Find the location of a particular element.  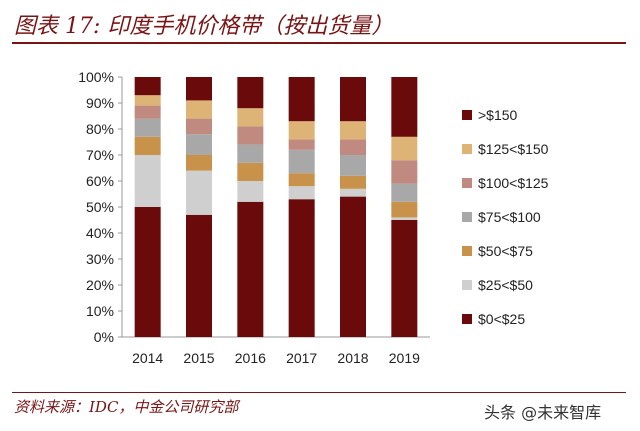

y-tick-label: 90% is located at coordinates (100, 103).